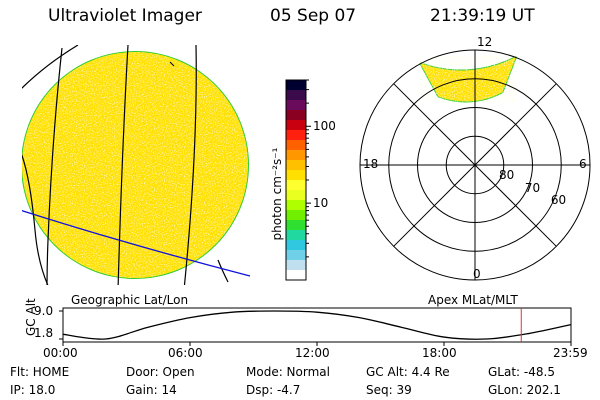 This screenshot has height=400, width=600. I want to click on info-ip: IP: 18.0, so click(33, 390).